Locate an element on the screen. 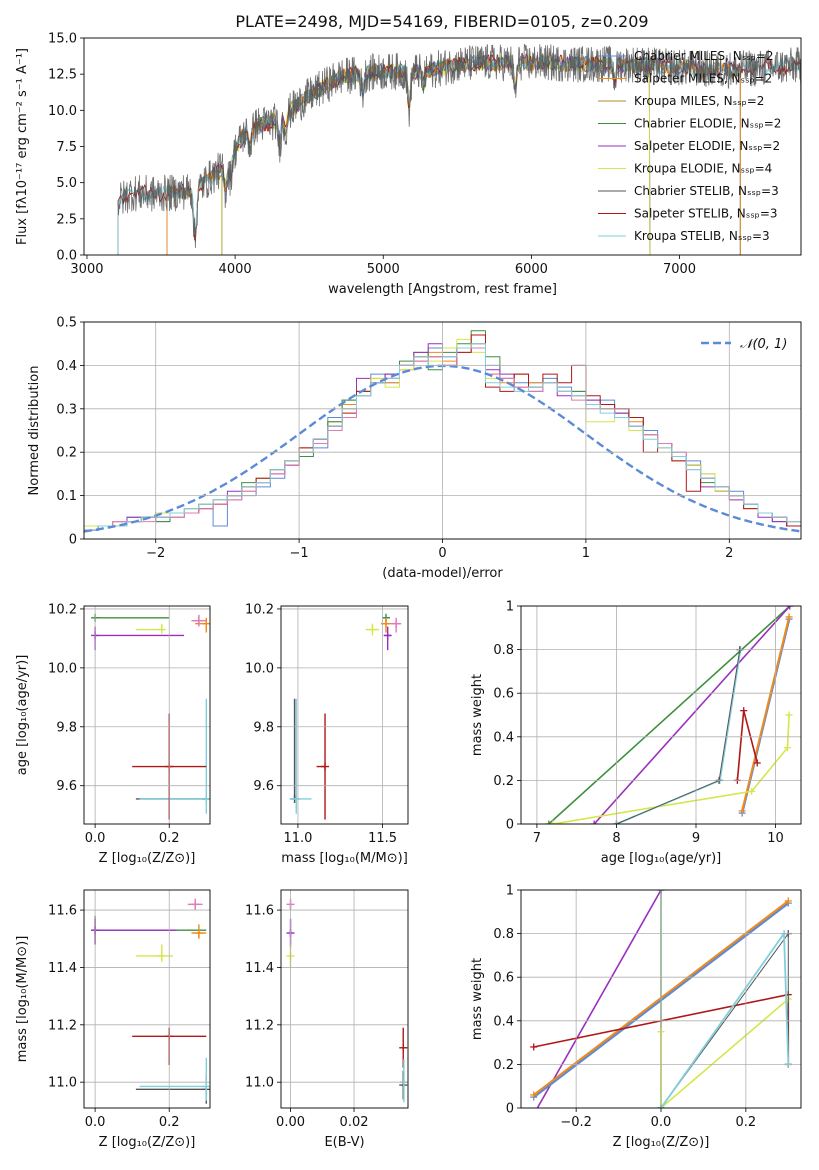  series-chabrier-elodie is located at coordinates (669, 715).